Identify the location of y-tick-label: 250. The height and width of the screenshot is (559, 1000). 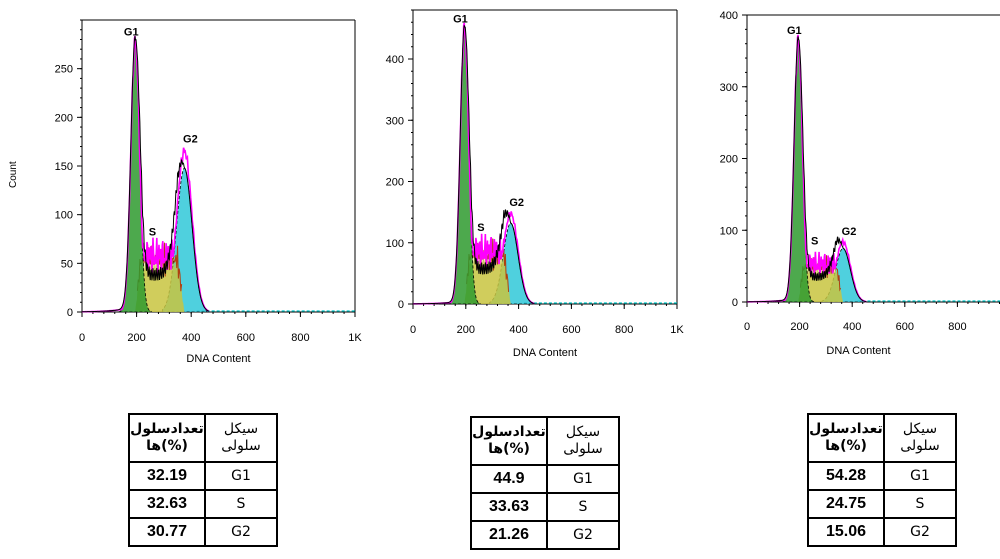
(64, 70).